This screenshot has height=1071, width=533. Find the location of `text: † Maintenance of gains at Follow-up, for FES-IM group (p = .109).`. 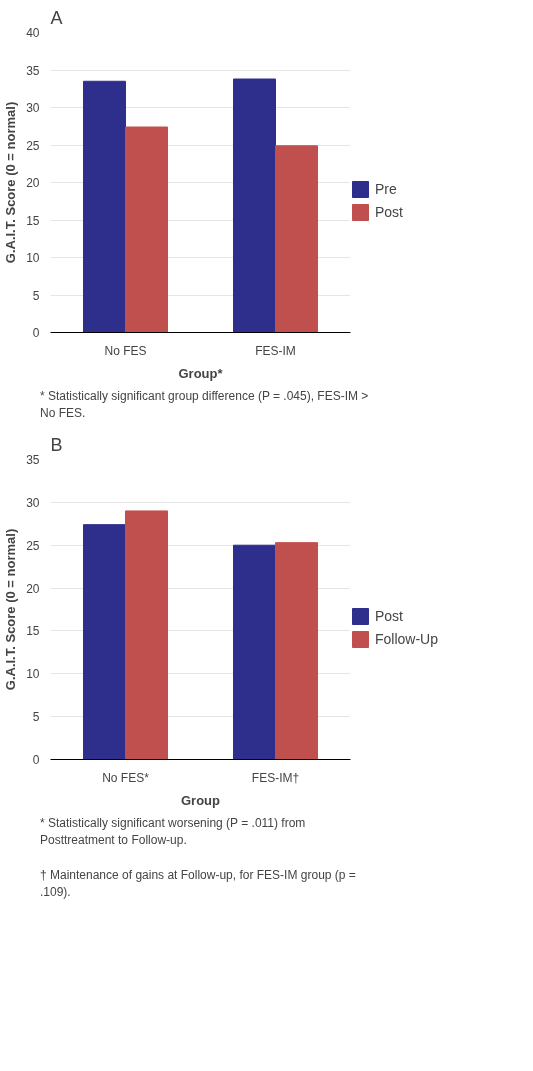

text: † Maintenance of gains at Follow-up, for FES-IM group (p = .109). is located at coordinates (198, 883).